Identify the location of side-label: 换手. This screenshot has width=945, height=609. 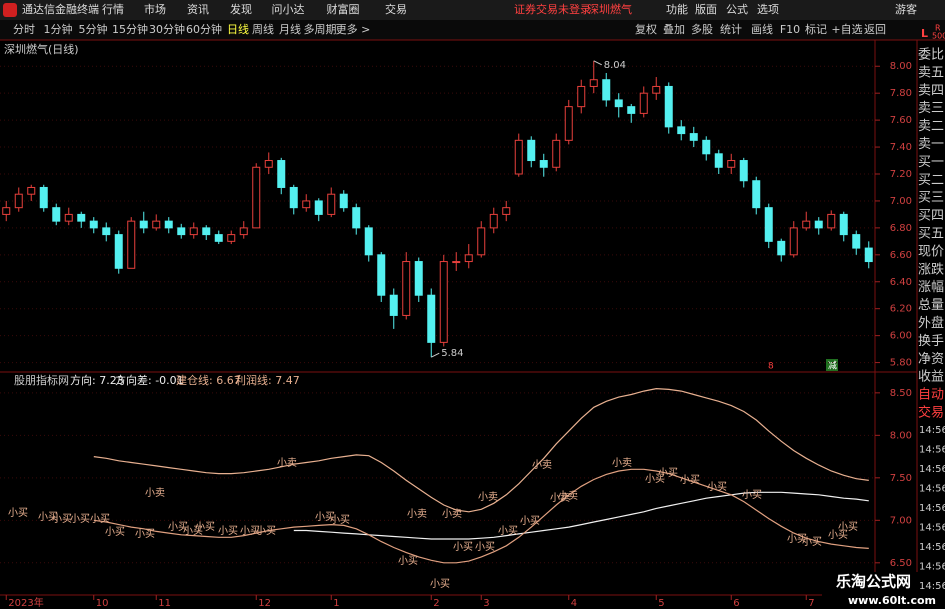
(931, 341).